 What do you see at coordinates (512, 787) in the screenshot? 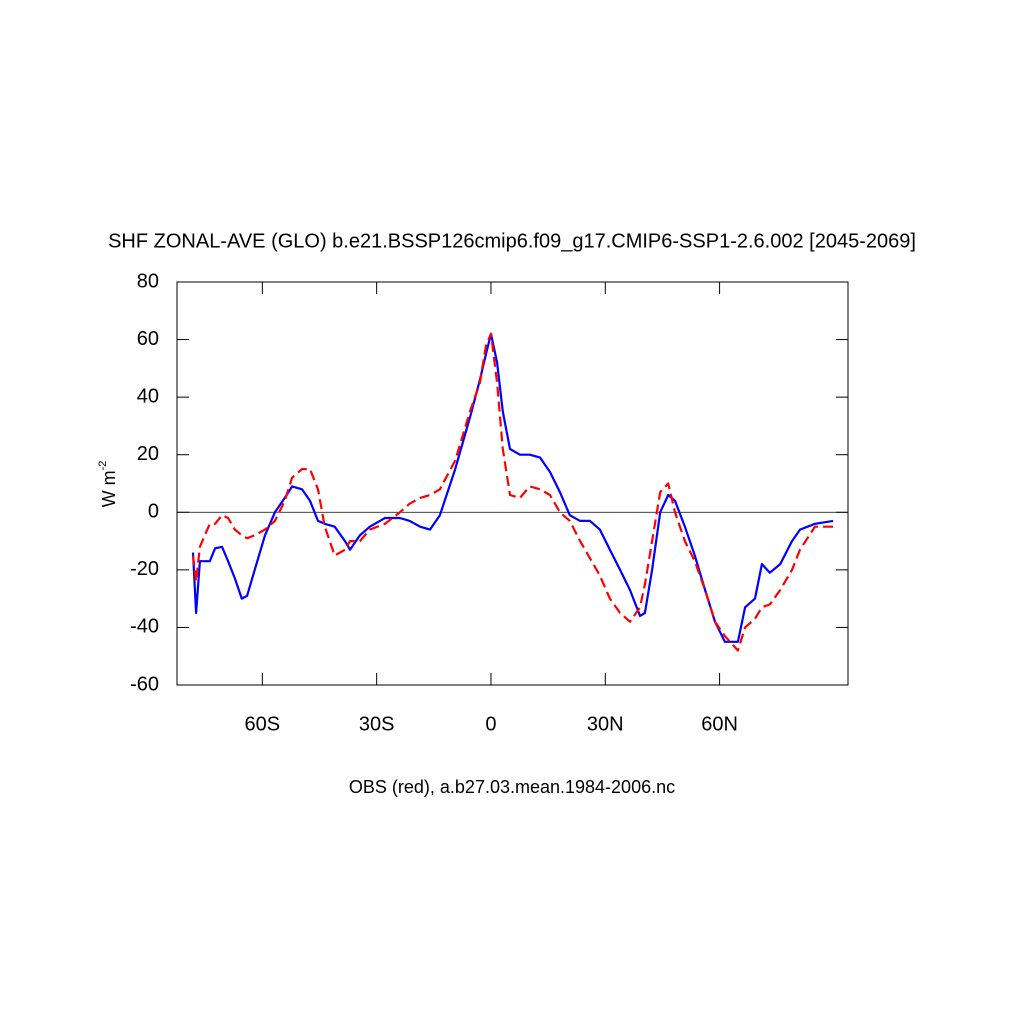
I see `x-axis-label: OBS (red), a.b27.03.mean.1984-2006.nc` at bounding box center [512, 787].